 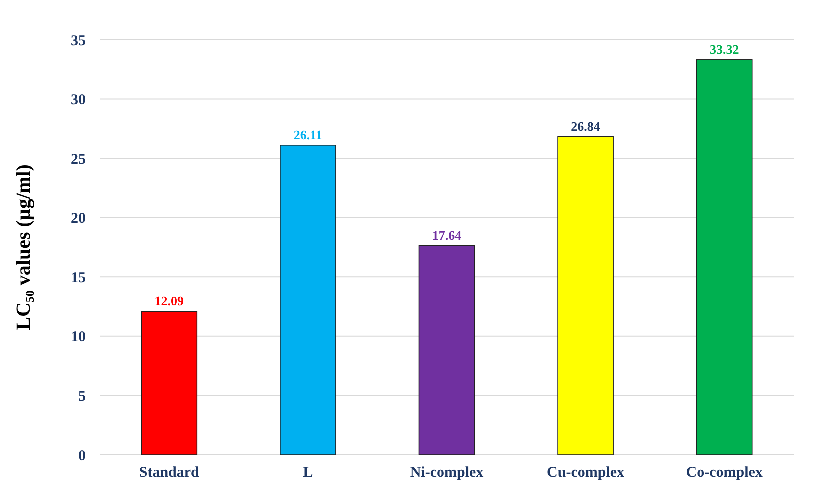 I want to click on y-tick-label: 25, so click(x=78, y=160).